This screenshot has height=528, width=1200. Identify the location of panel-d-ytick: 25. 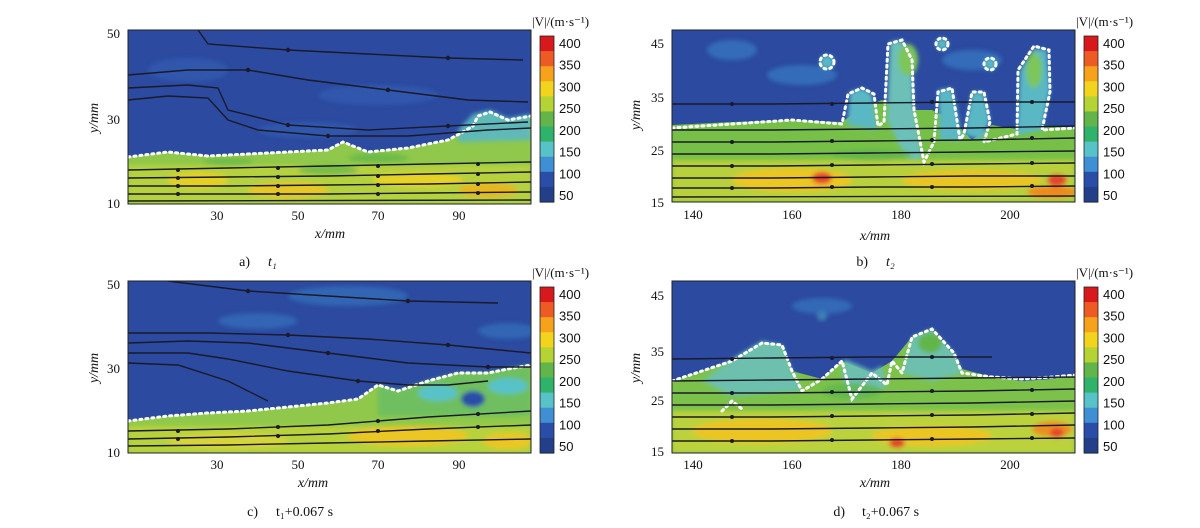
(657, 400).